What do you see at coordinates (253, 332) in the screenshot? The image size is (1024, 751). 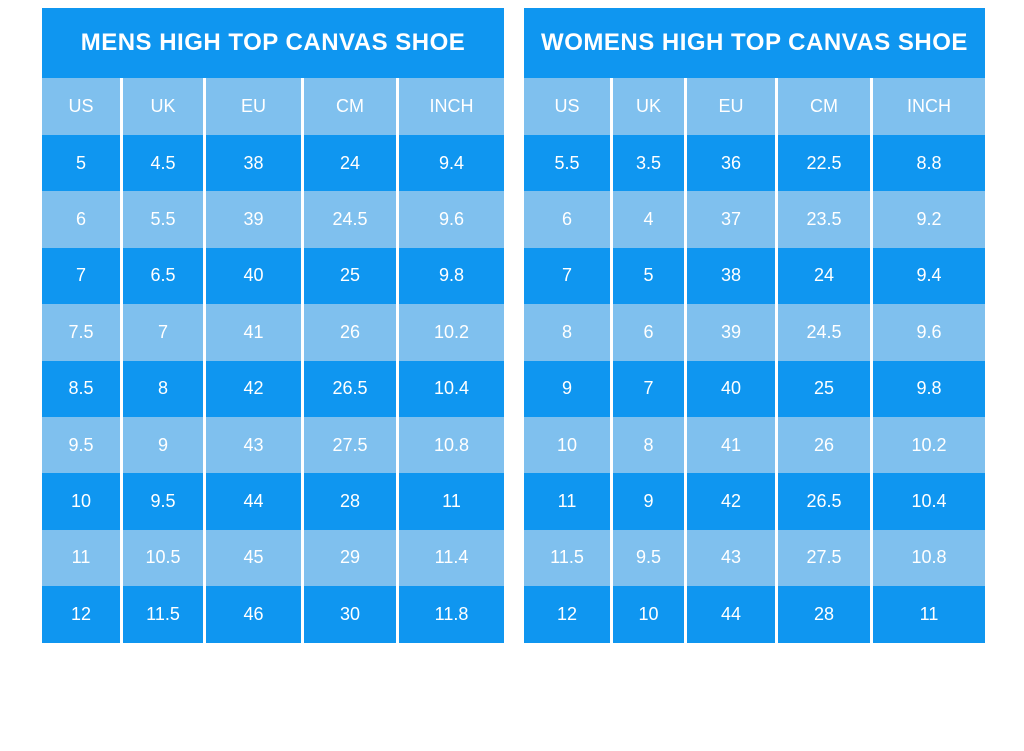 I see `table-cell: 41` at bounding box center [253, 332].